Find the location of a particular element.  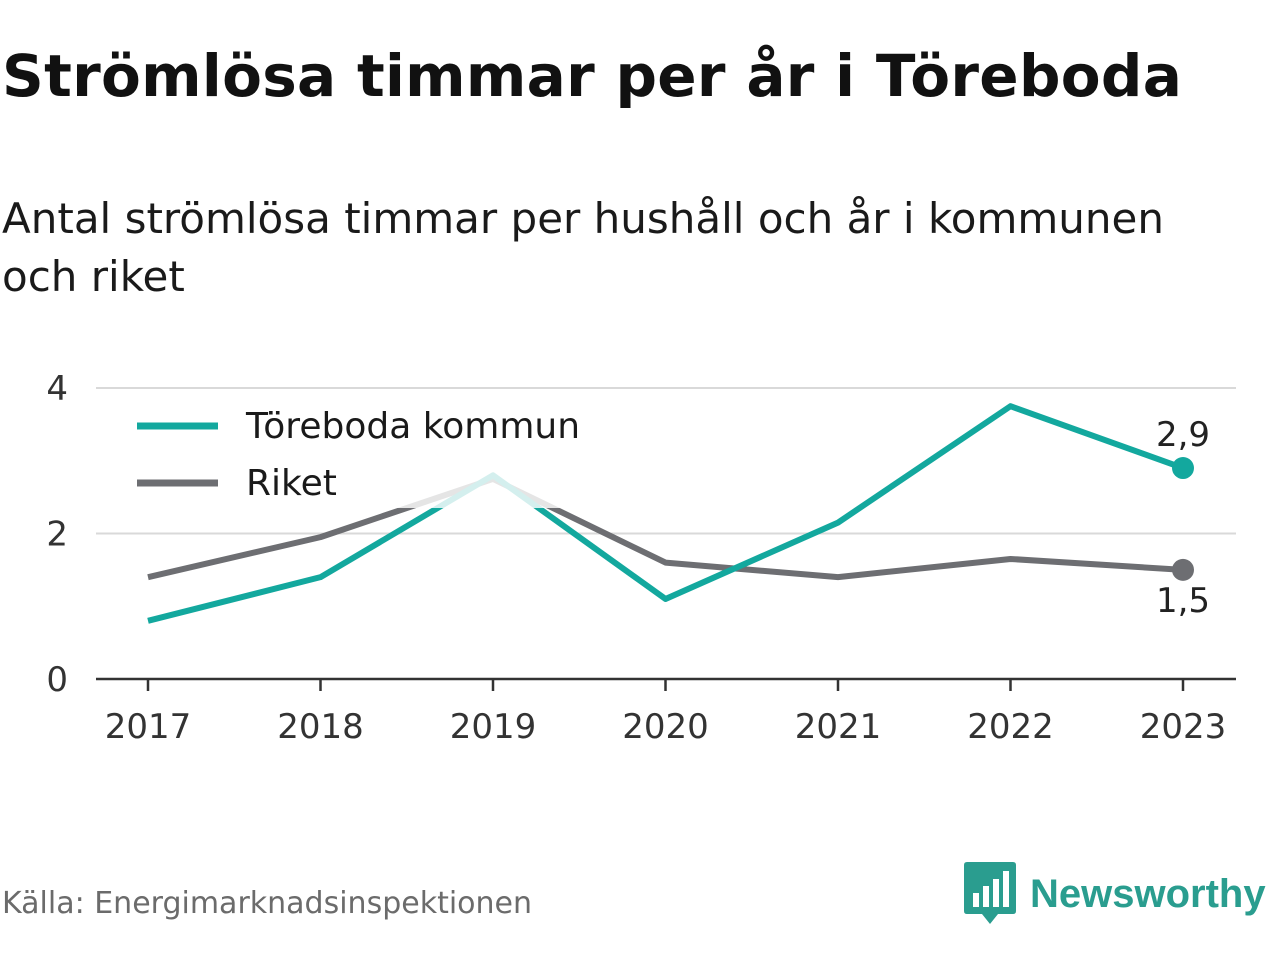

source-note: Källa: Energimarknadsinspektionen is located at coordinates (267, 903).